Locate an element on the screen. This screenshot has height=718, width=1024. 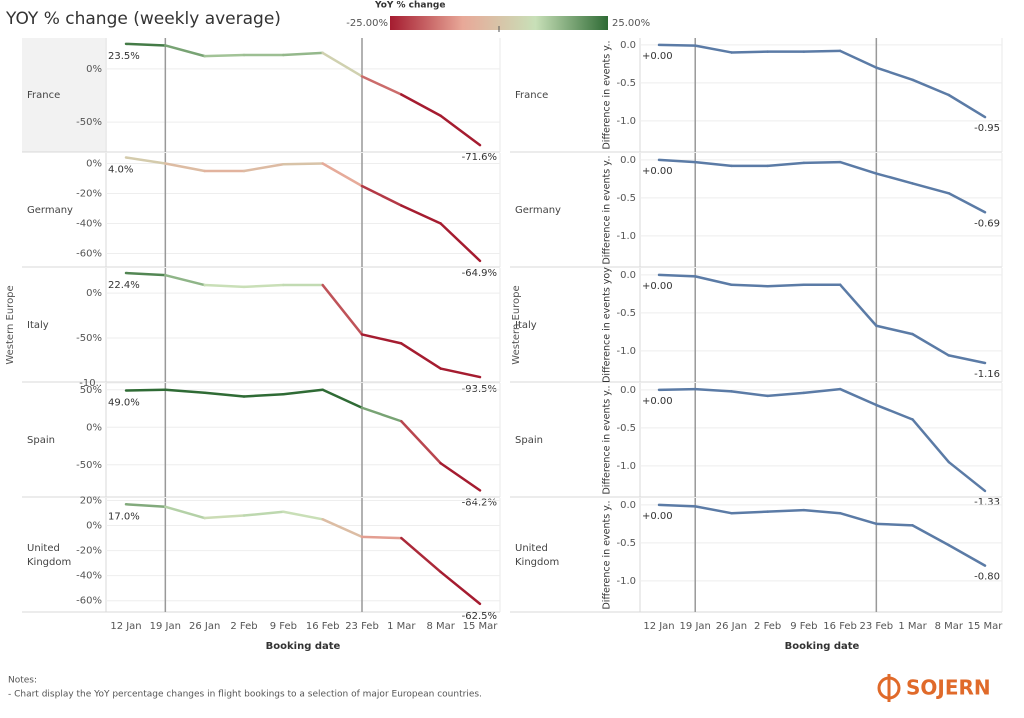
data-label: -71.6% is located at coordinates (479, 157).